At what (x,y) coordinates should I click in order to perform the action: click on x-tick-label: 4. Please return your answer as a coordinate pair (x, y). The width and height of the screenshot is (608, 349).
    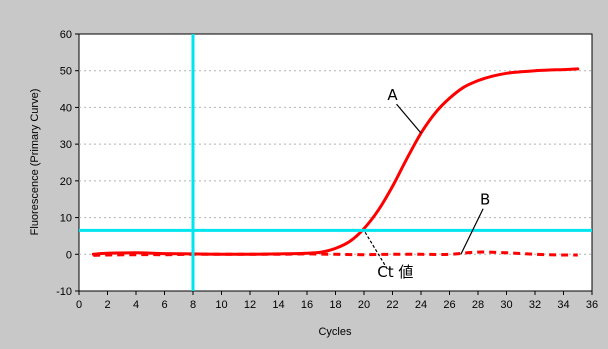
    Looking at the image, I should click on (136, 305).